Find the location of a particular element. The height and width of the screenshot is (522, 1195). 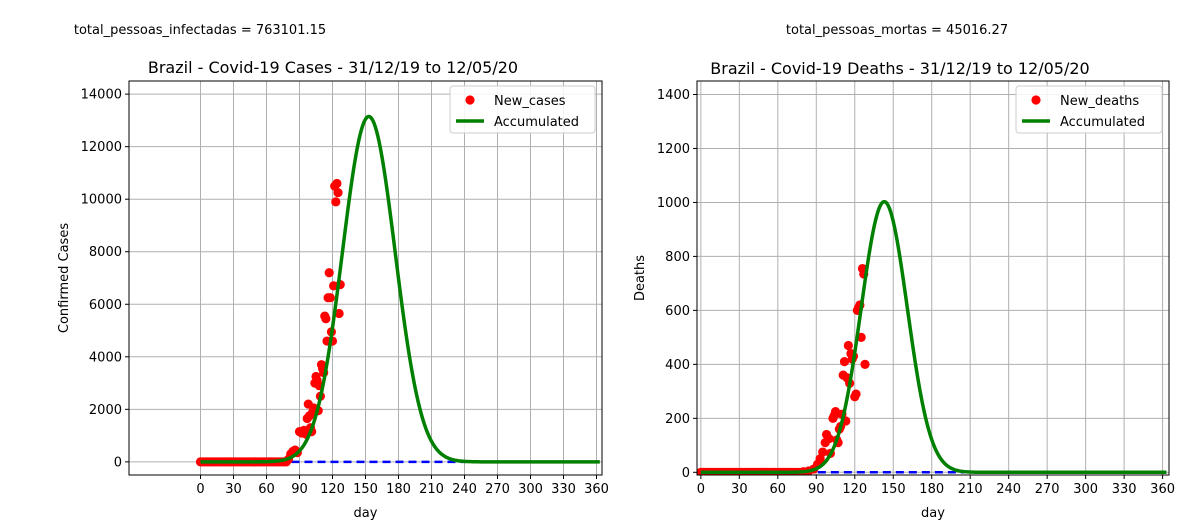

y-tick-label: 400 is located at coordinates (677, 365).